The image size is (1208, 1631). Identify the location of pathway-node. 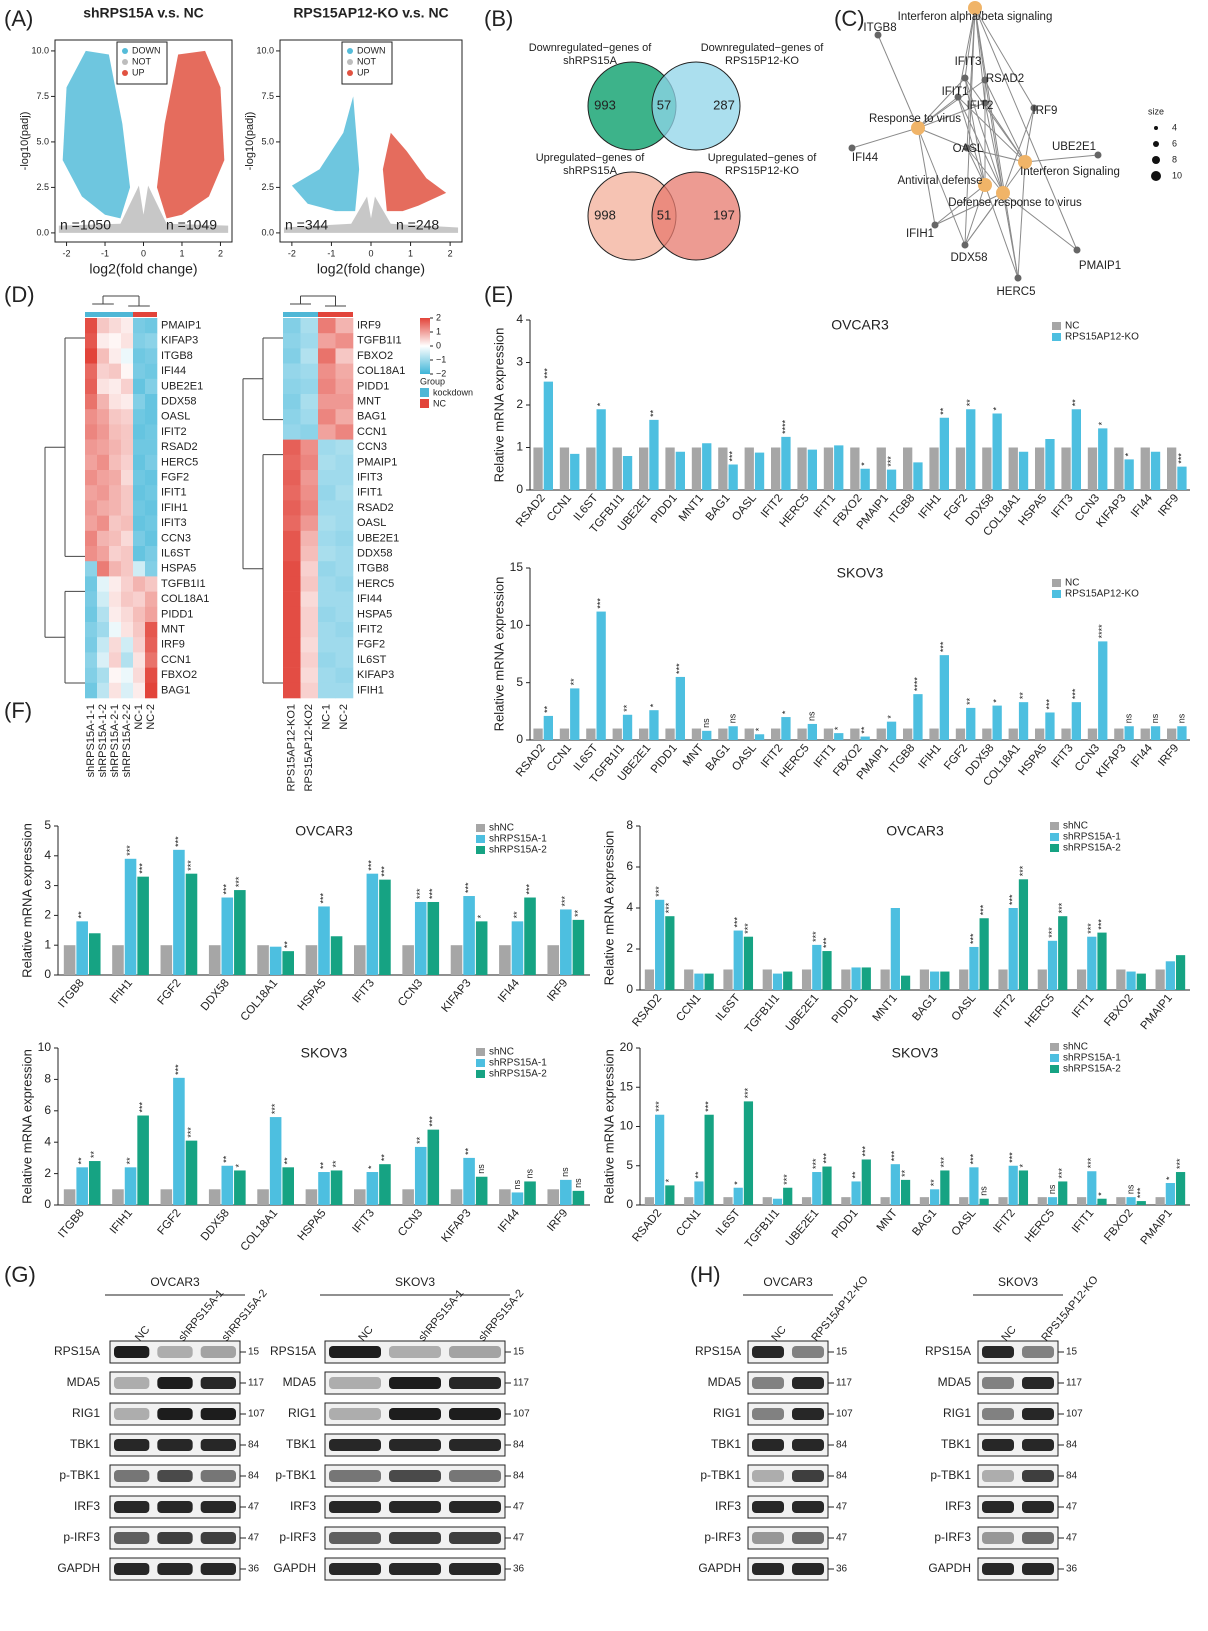
(975, 8).